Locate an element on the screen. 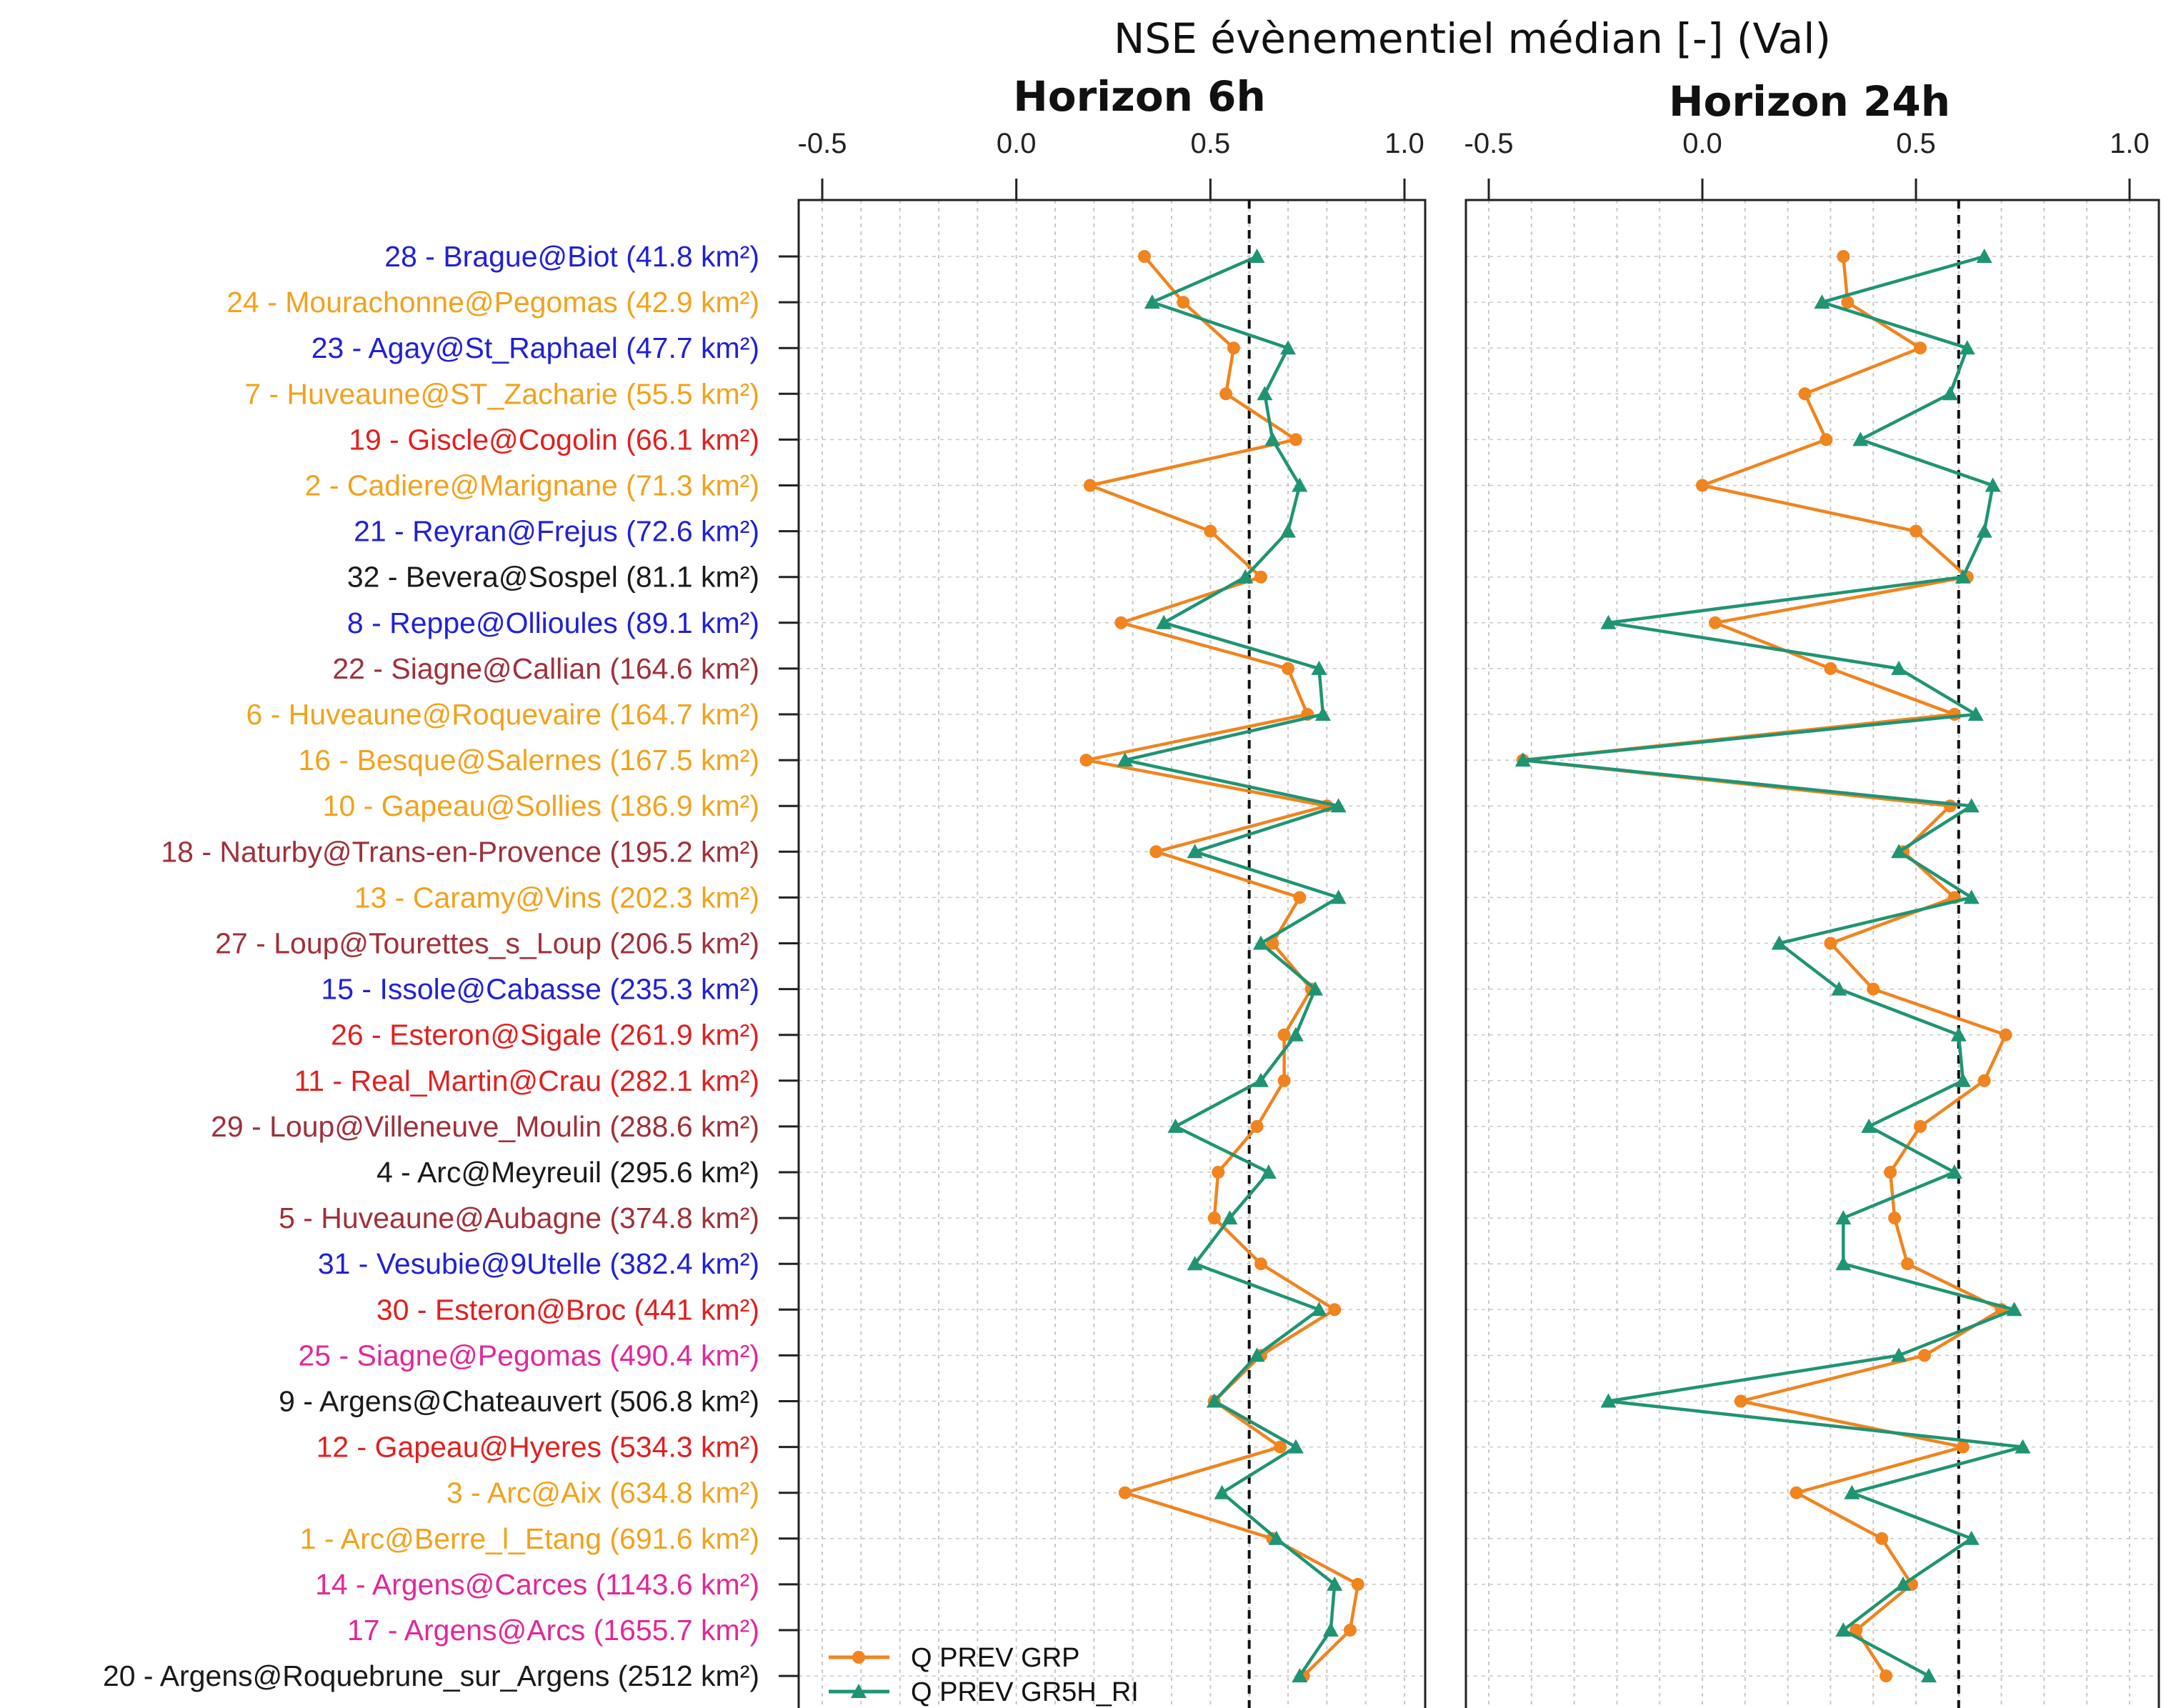 The width and height of the screenshot is (2176, 1708). legend-marker-grp is located at coordinates (858, 1657).